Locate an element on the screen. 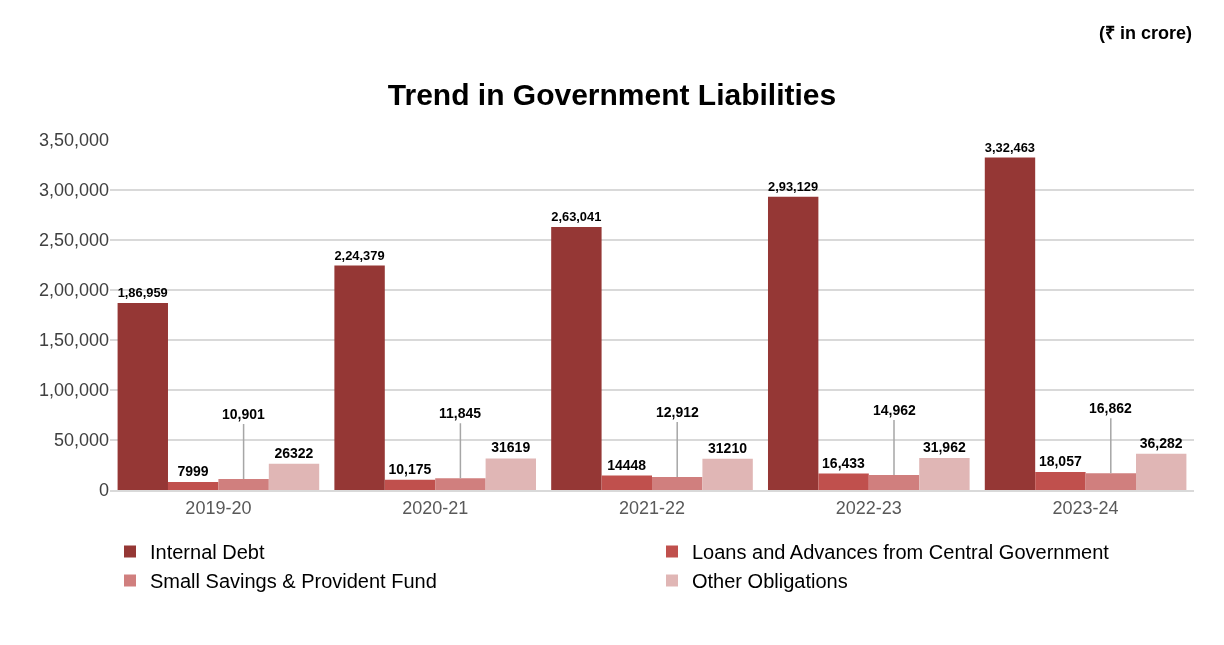 The width and height of the screenshot is (1224, 645). data-label: 26322 is located at coordinates (294, 452).